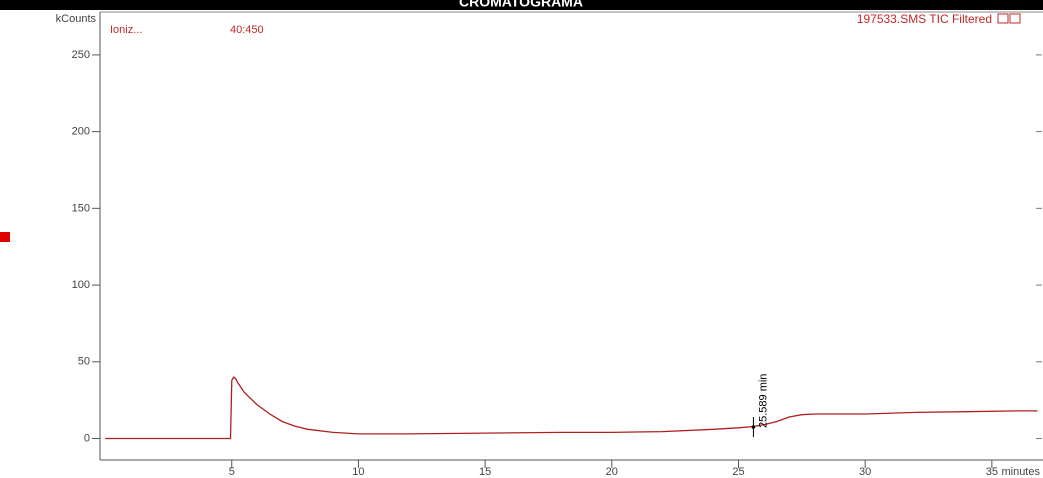 The height and width of the screenshot is (478, 1043). I want to click on x-tick-label: 35, so click(992, 472).